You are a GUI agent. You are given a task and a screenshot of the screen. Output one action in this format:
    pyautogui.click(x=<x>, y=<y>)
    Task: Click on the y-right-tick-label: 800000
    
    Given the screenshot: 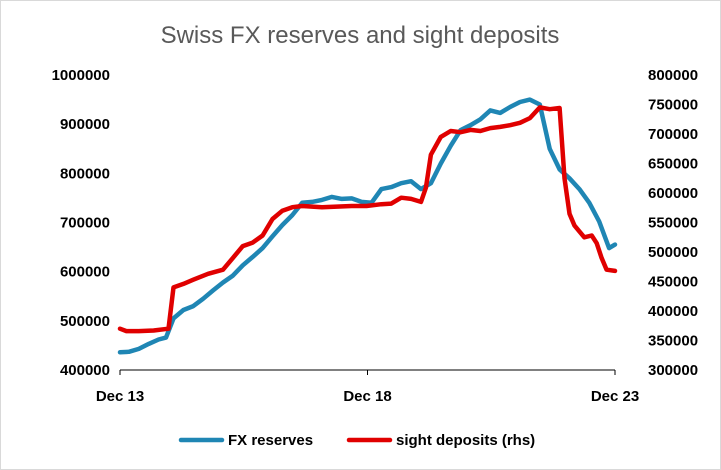 What is the action you would take?
    pyautogui.click(x=673, y=75)
    